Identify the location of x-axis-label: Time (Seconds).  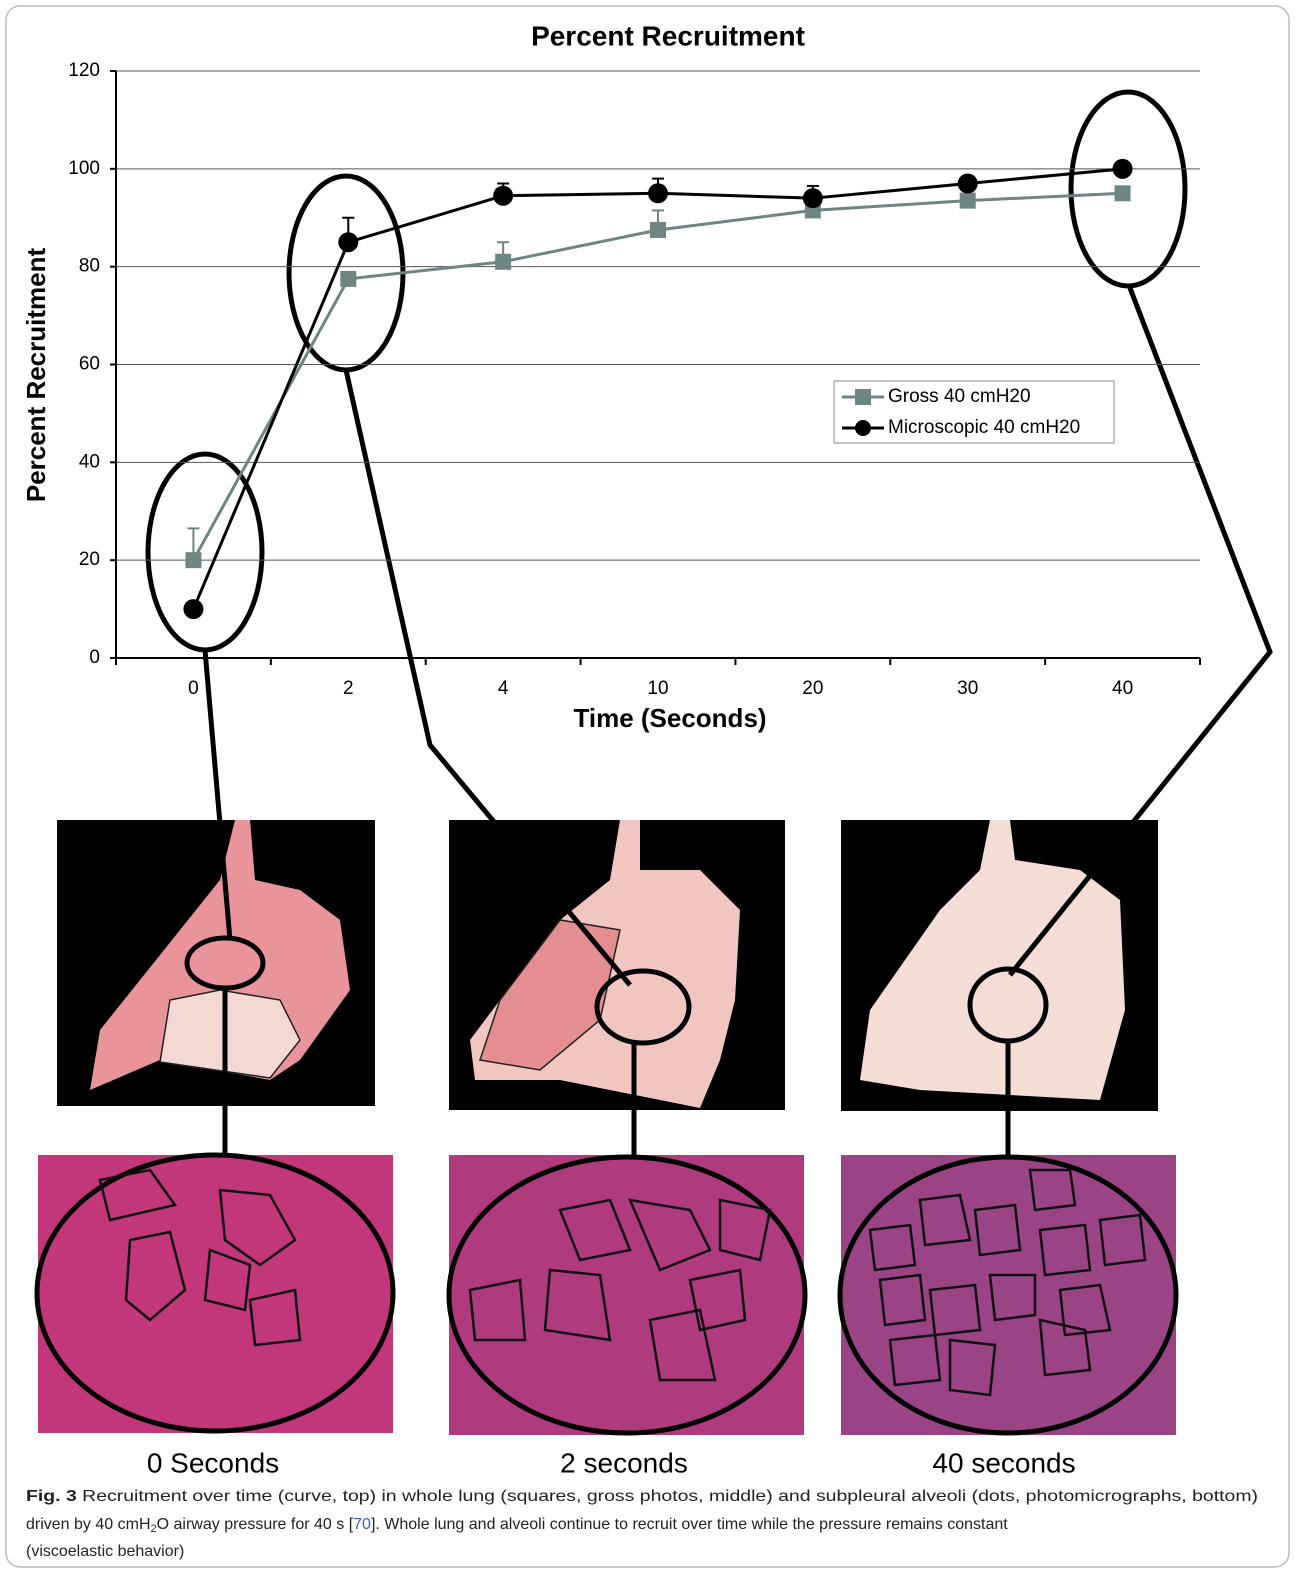
(669, 718).